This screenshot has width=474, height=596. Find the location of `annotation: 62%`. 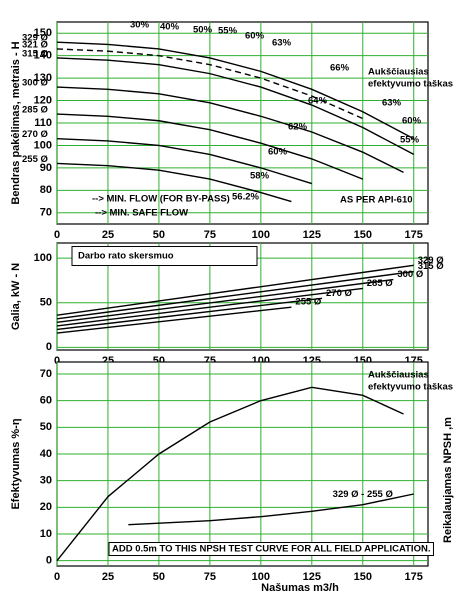

annotation: 62% is located at coordinates (298, 127).